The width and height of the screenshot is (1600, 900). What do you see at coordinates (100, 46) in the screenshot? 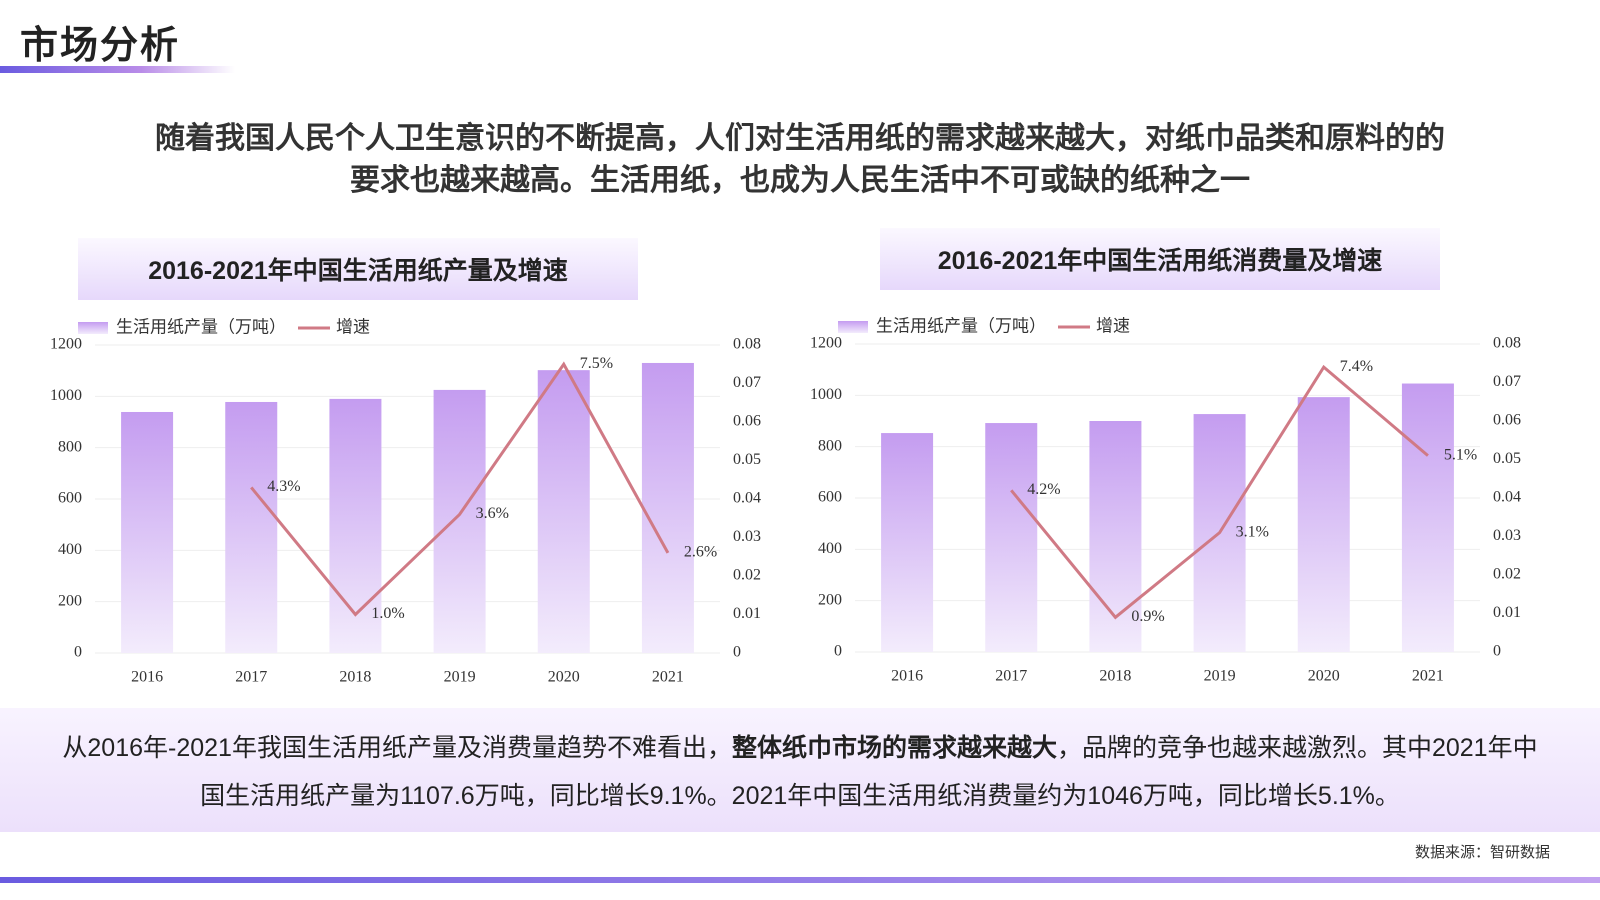
I see `page-title: 市场分析` at bounding box center [100, 46].